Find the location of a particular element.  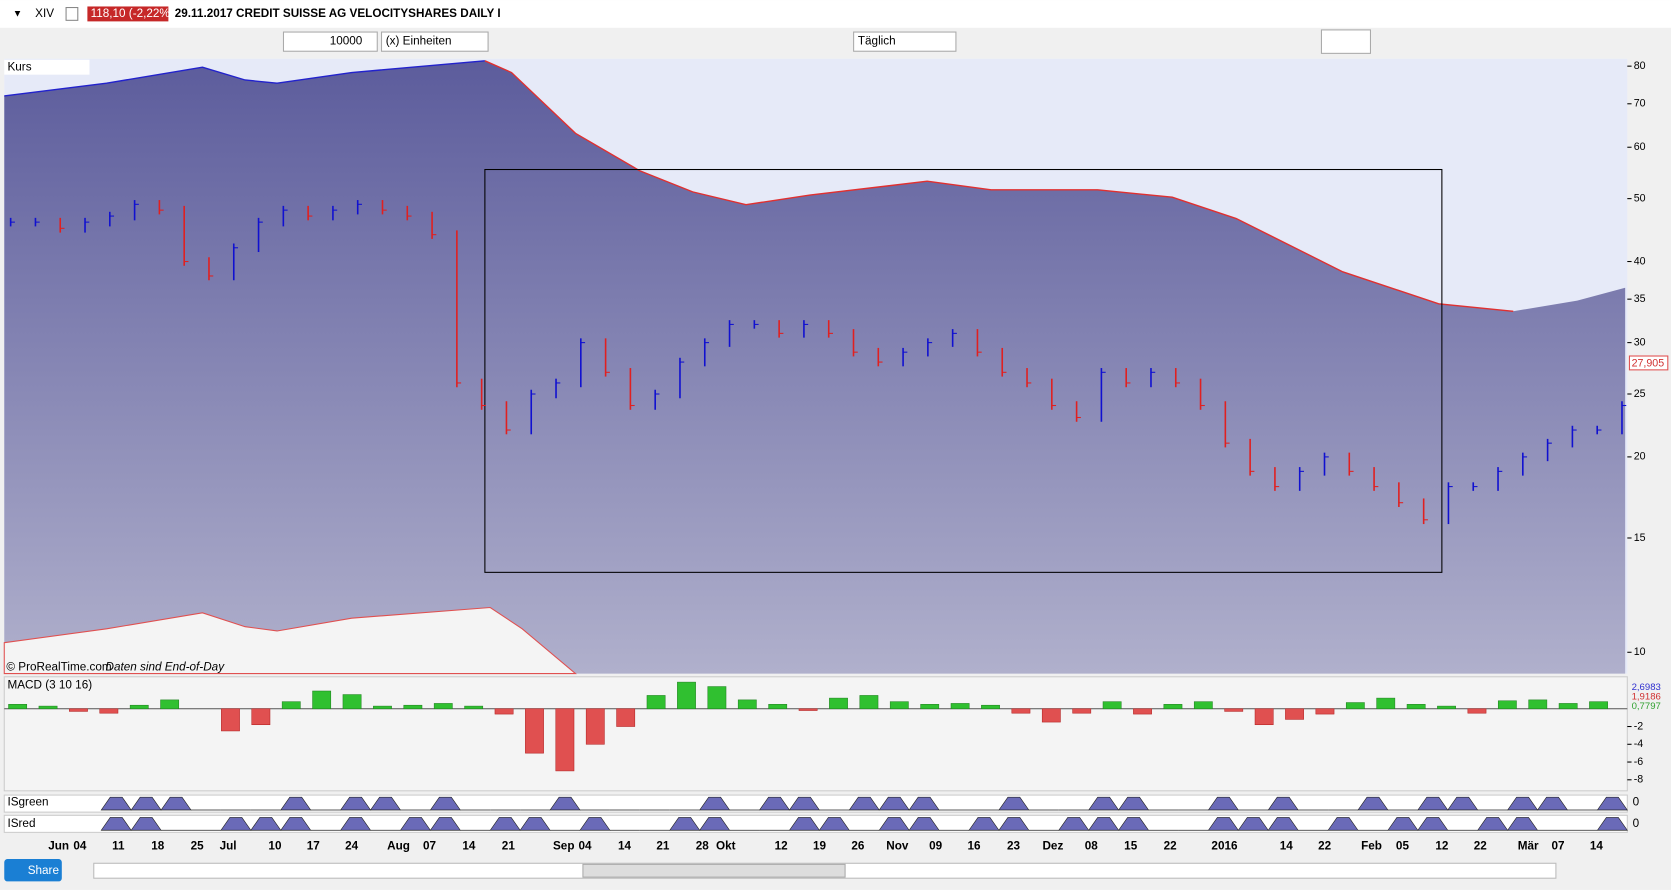

y-tick-label: 30 is located at coordinates (1640, 342).